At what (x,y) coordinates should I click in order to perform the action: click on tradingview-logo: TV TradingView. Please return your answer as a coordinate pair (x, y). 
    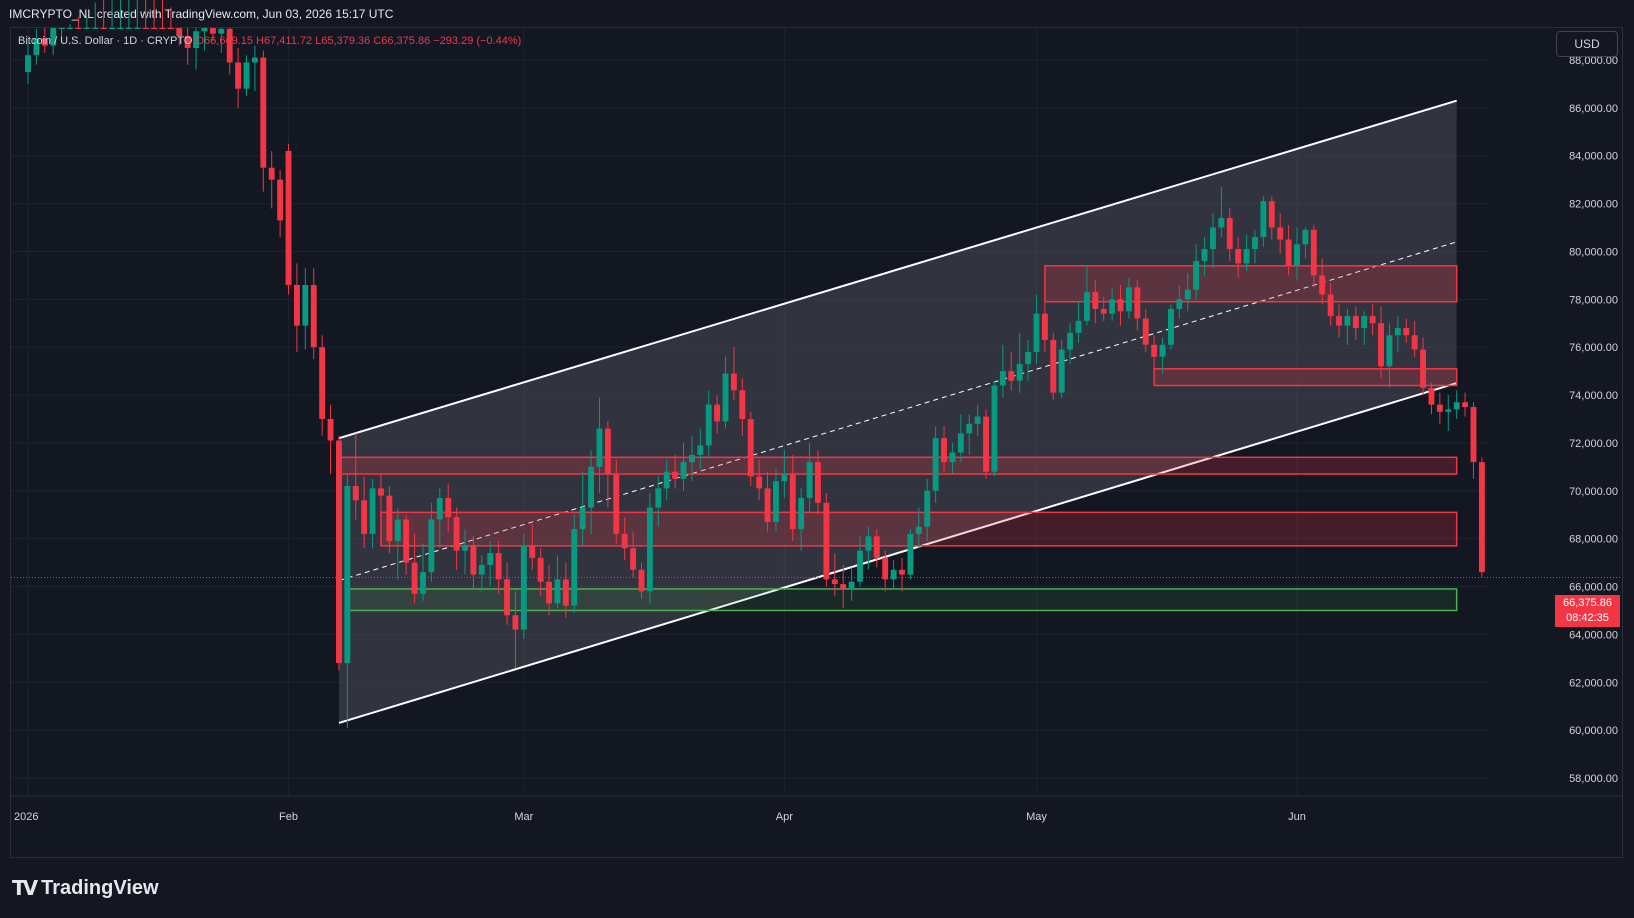
    Looking at the image, I should click on (85, 888).